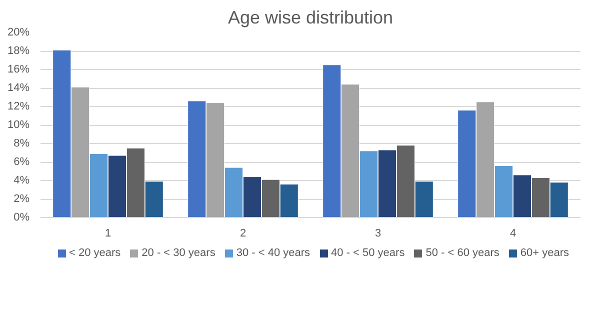 This screenshot has height=320, width=600. Describe the element at coordinates (18, 32) in the screenshot. I see `y-tick-label: 20%` at that location.